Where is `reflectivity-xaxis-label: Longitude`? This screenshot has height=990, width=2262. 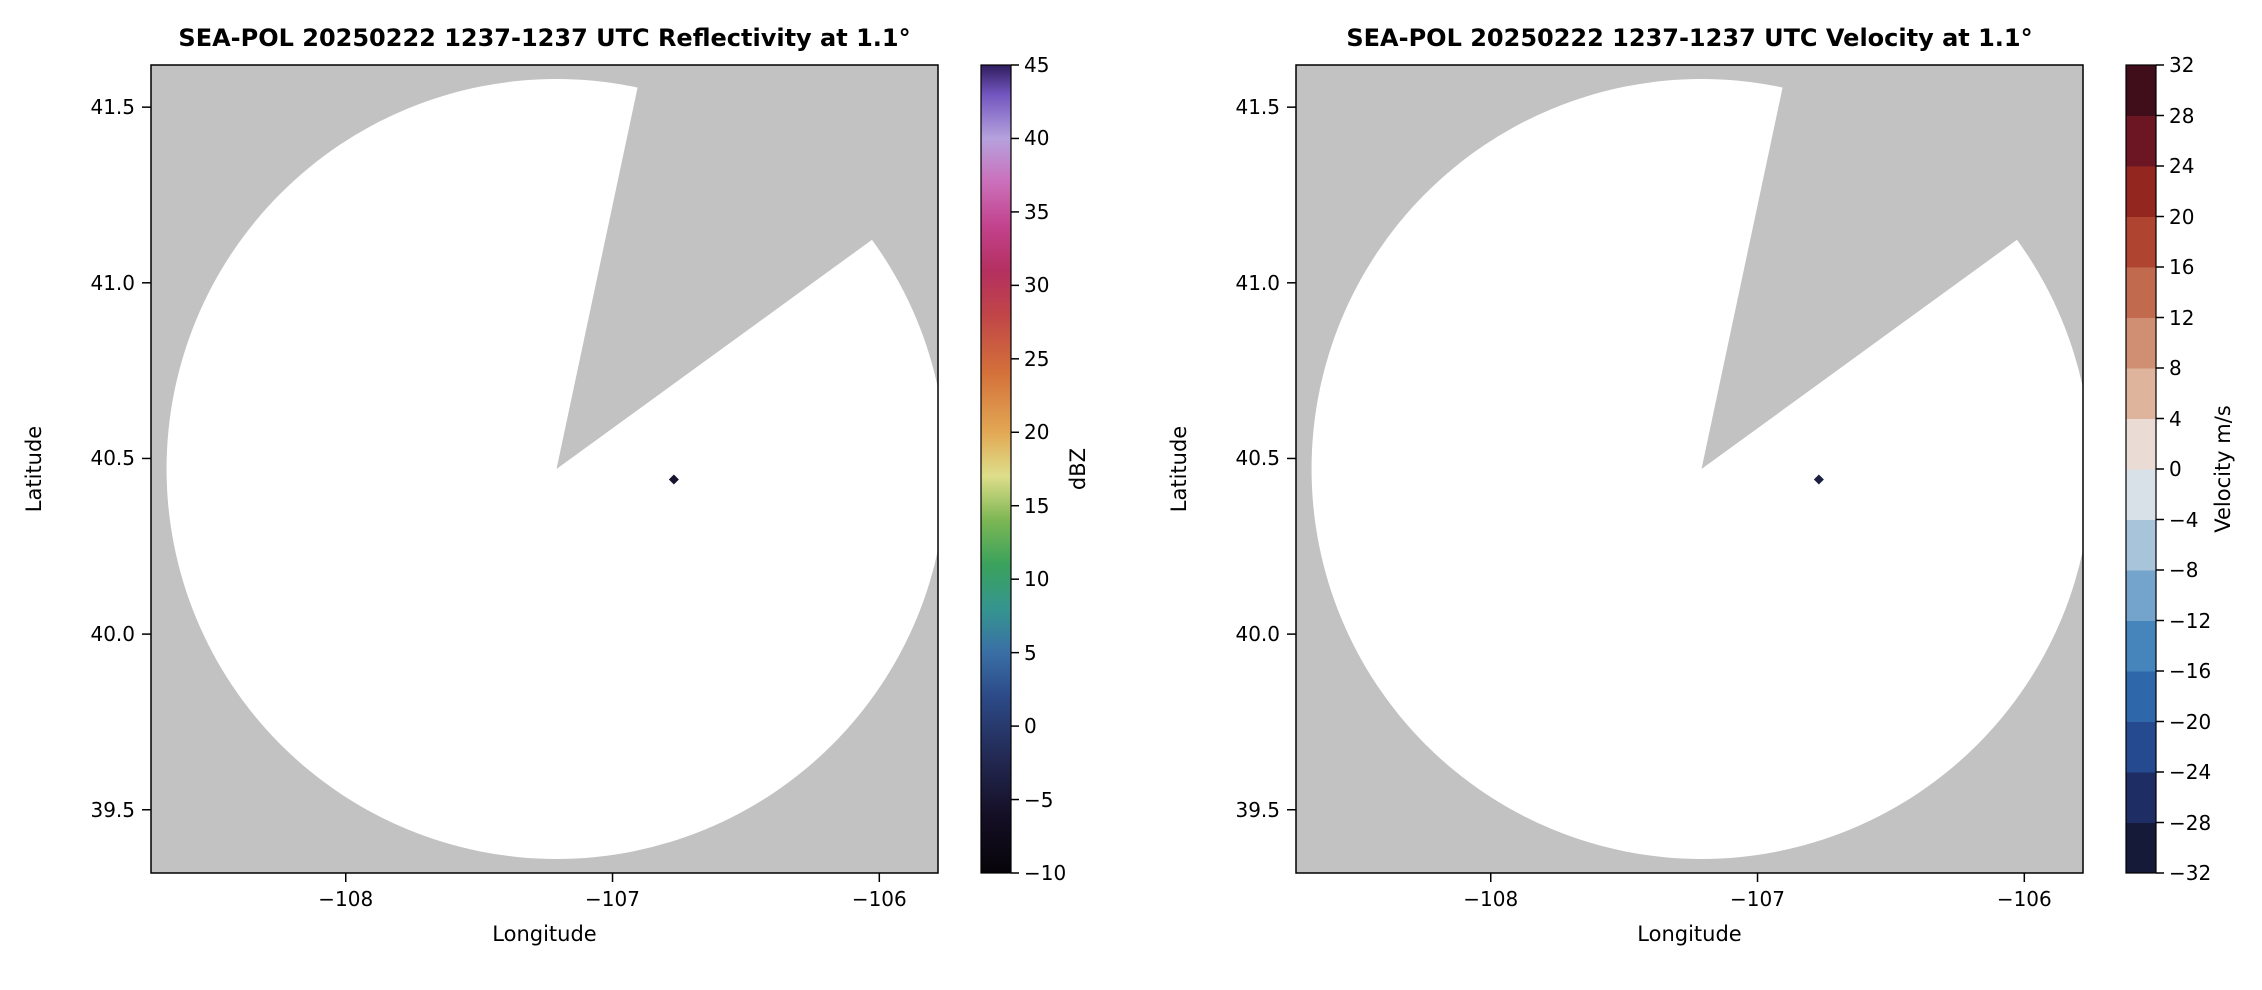 reflectivity-xaxis-label: Longitude is located at coordinates (544, 934).